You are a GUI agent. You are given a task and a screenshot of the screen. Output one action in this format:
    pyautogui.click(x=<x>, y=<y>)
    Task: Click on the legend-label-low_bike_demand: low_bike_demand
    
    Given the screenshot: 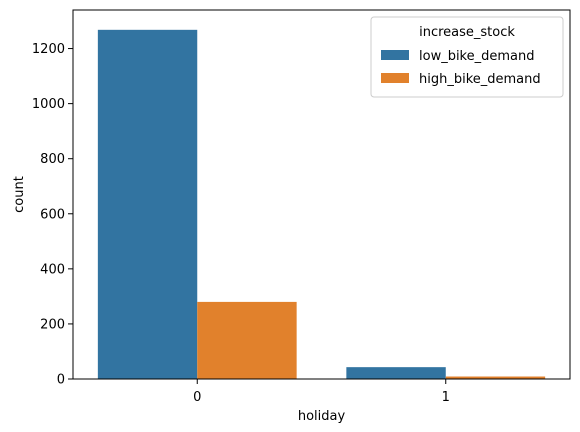 What is the action you would take?
    pyautogui.click(x=477, y=56)
    